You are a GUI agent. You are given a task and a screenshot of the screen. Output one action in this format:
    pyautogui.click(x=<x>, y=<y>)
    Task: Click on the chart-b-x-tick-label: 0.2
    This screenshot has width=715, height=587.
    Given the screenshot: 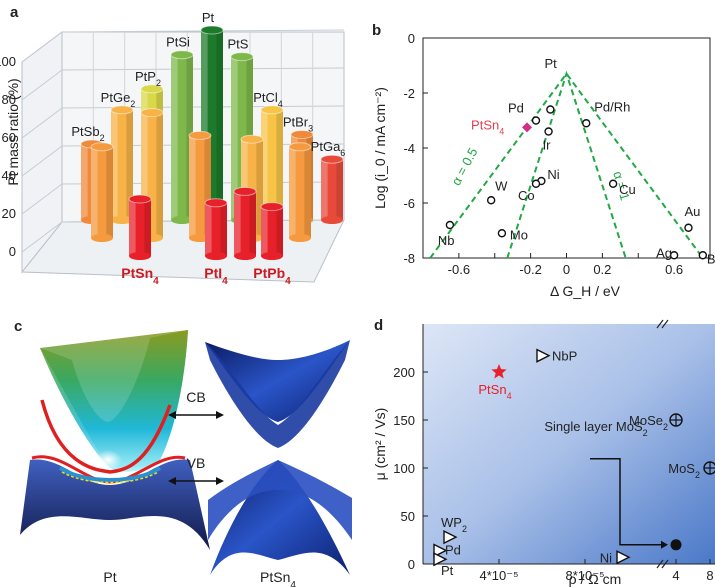 What is the action you would take?
    pyautogui.click(x=602, y=269)
    